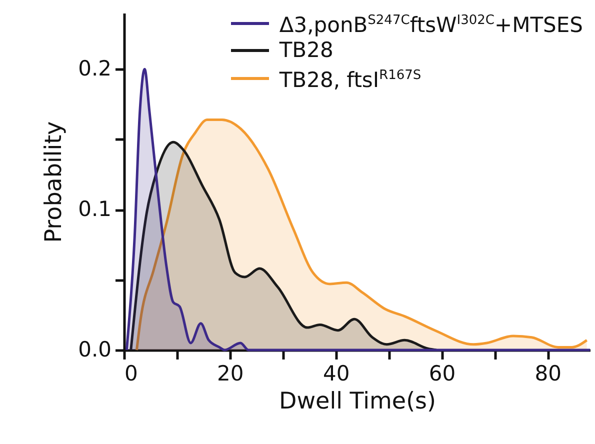 The height and width of the screenshot is (444, 595). I want to click on legend-label: Δ3,ponB$^{S247C}$ftsW$^{I302C}$+MTSES, so click(431, 25).